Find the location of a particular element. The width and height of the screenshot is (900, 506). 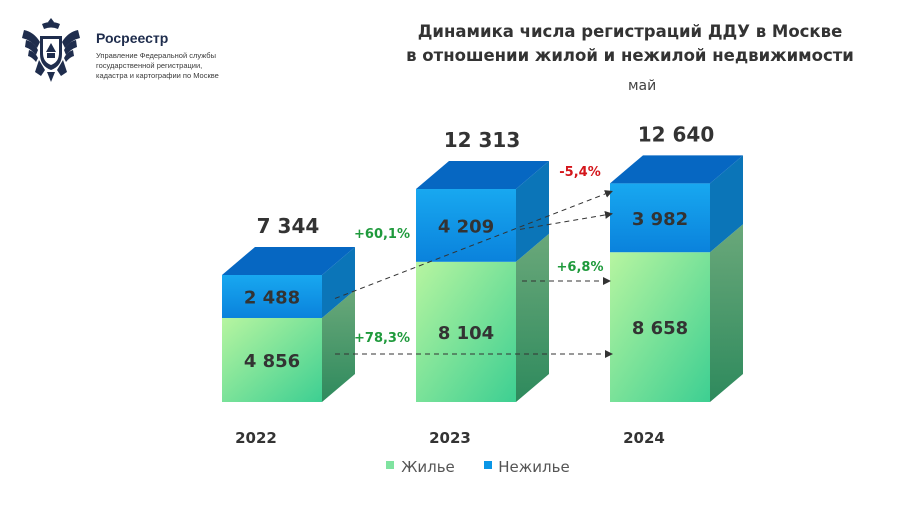

legend-label-residential: Жилье is located at coordinates (428, 467).